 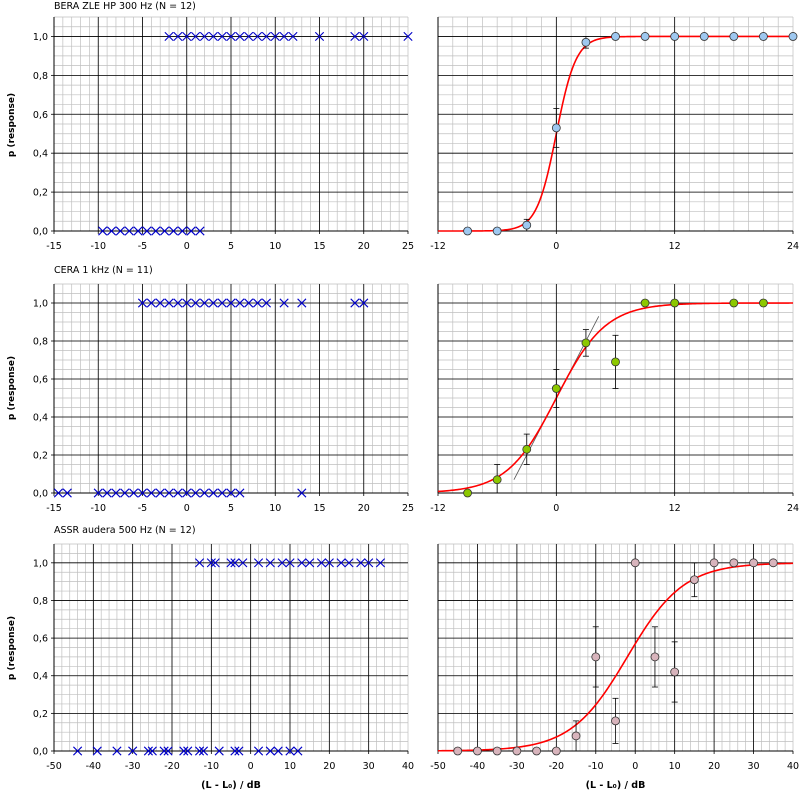 I want to click on x-tick-label: -15, so click(x=54, y=508).